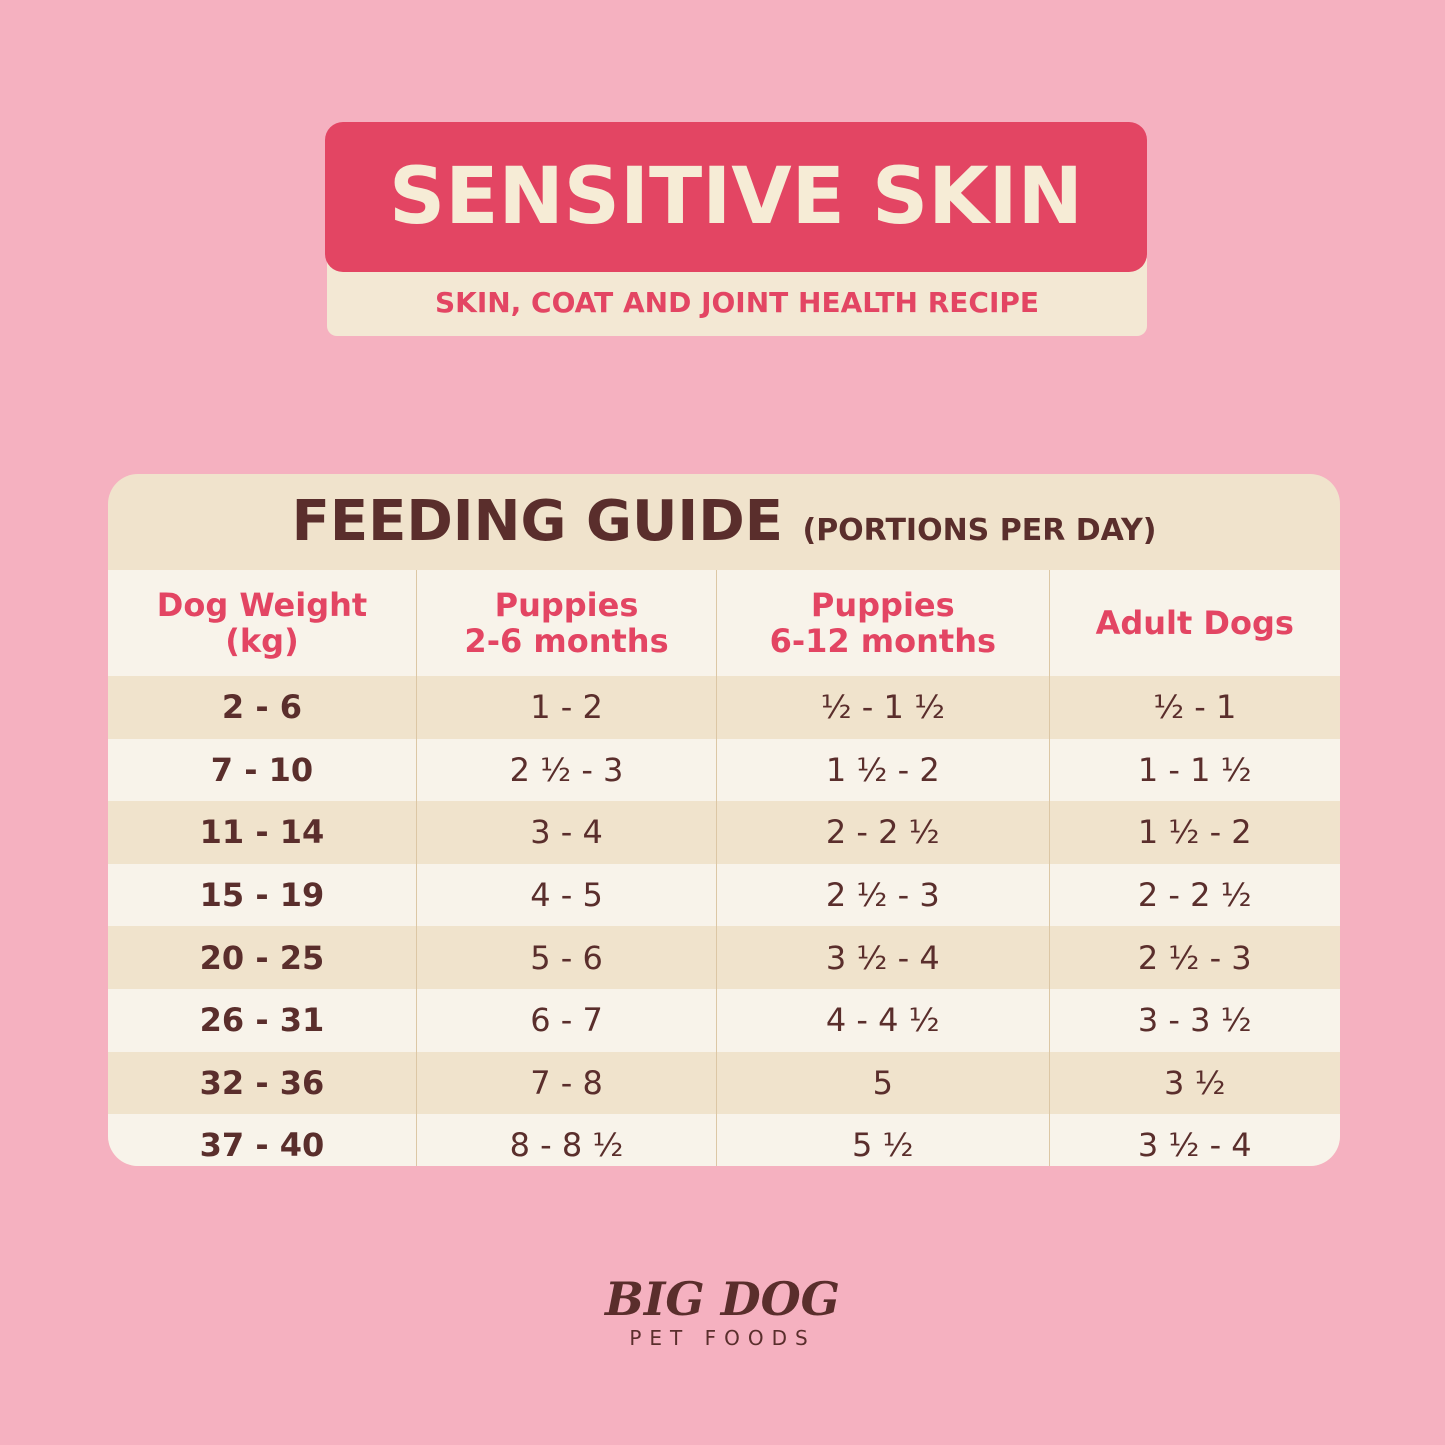  I want to click on cell: 3 - 4, so click(566, 832).